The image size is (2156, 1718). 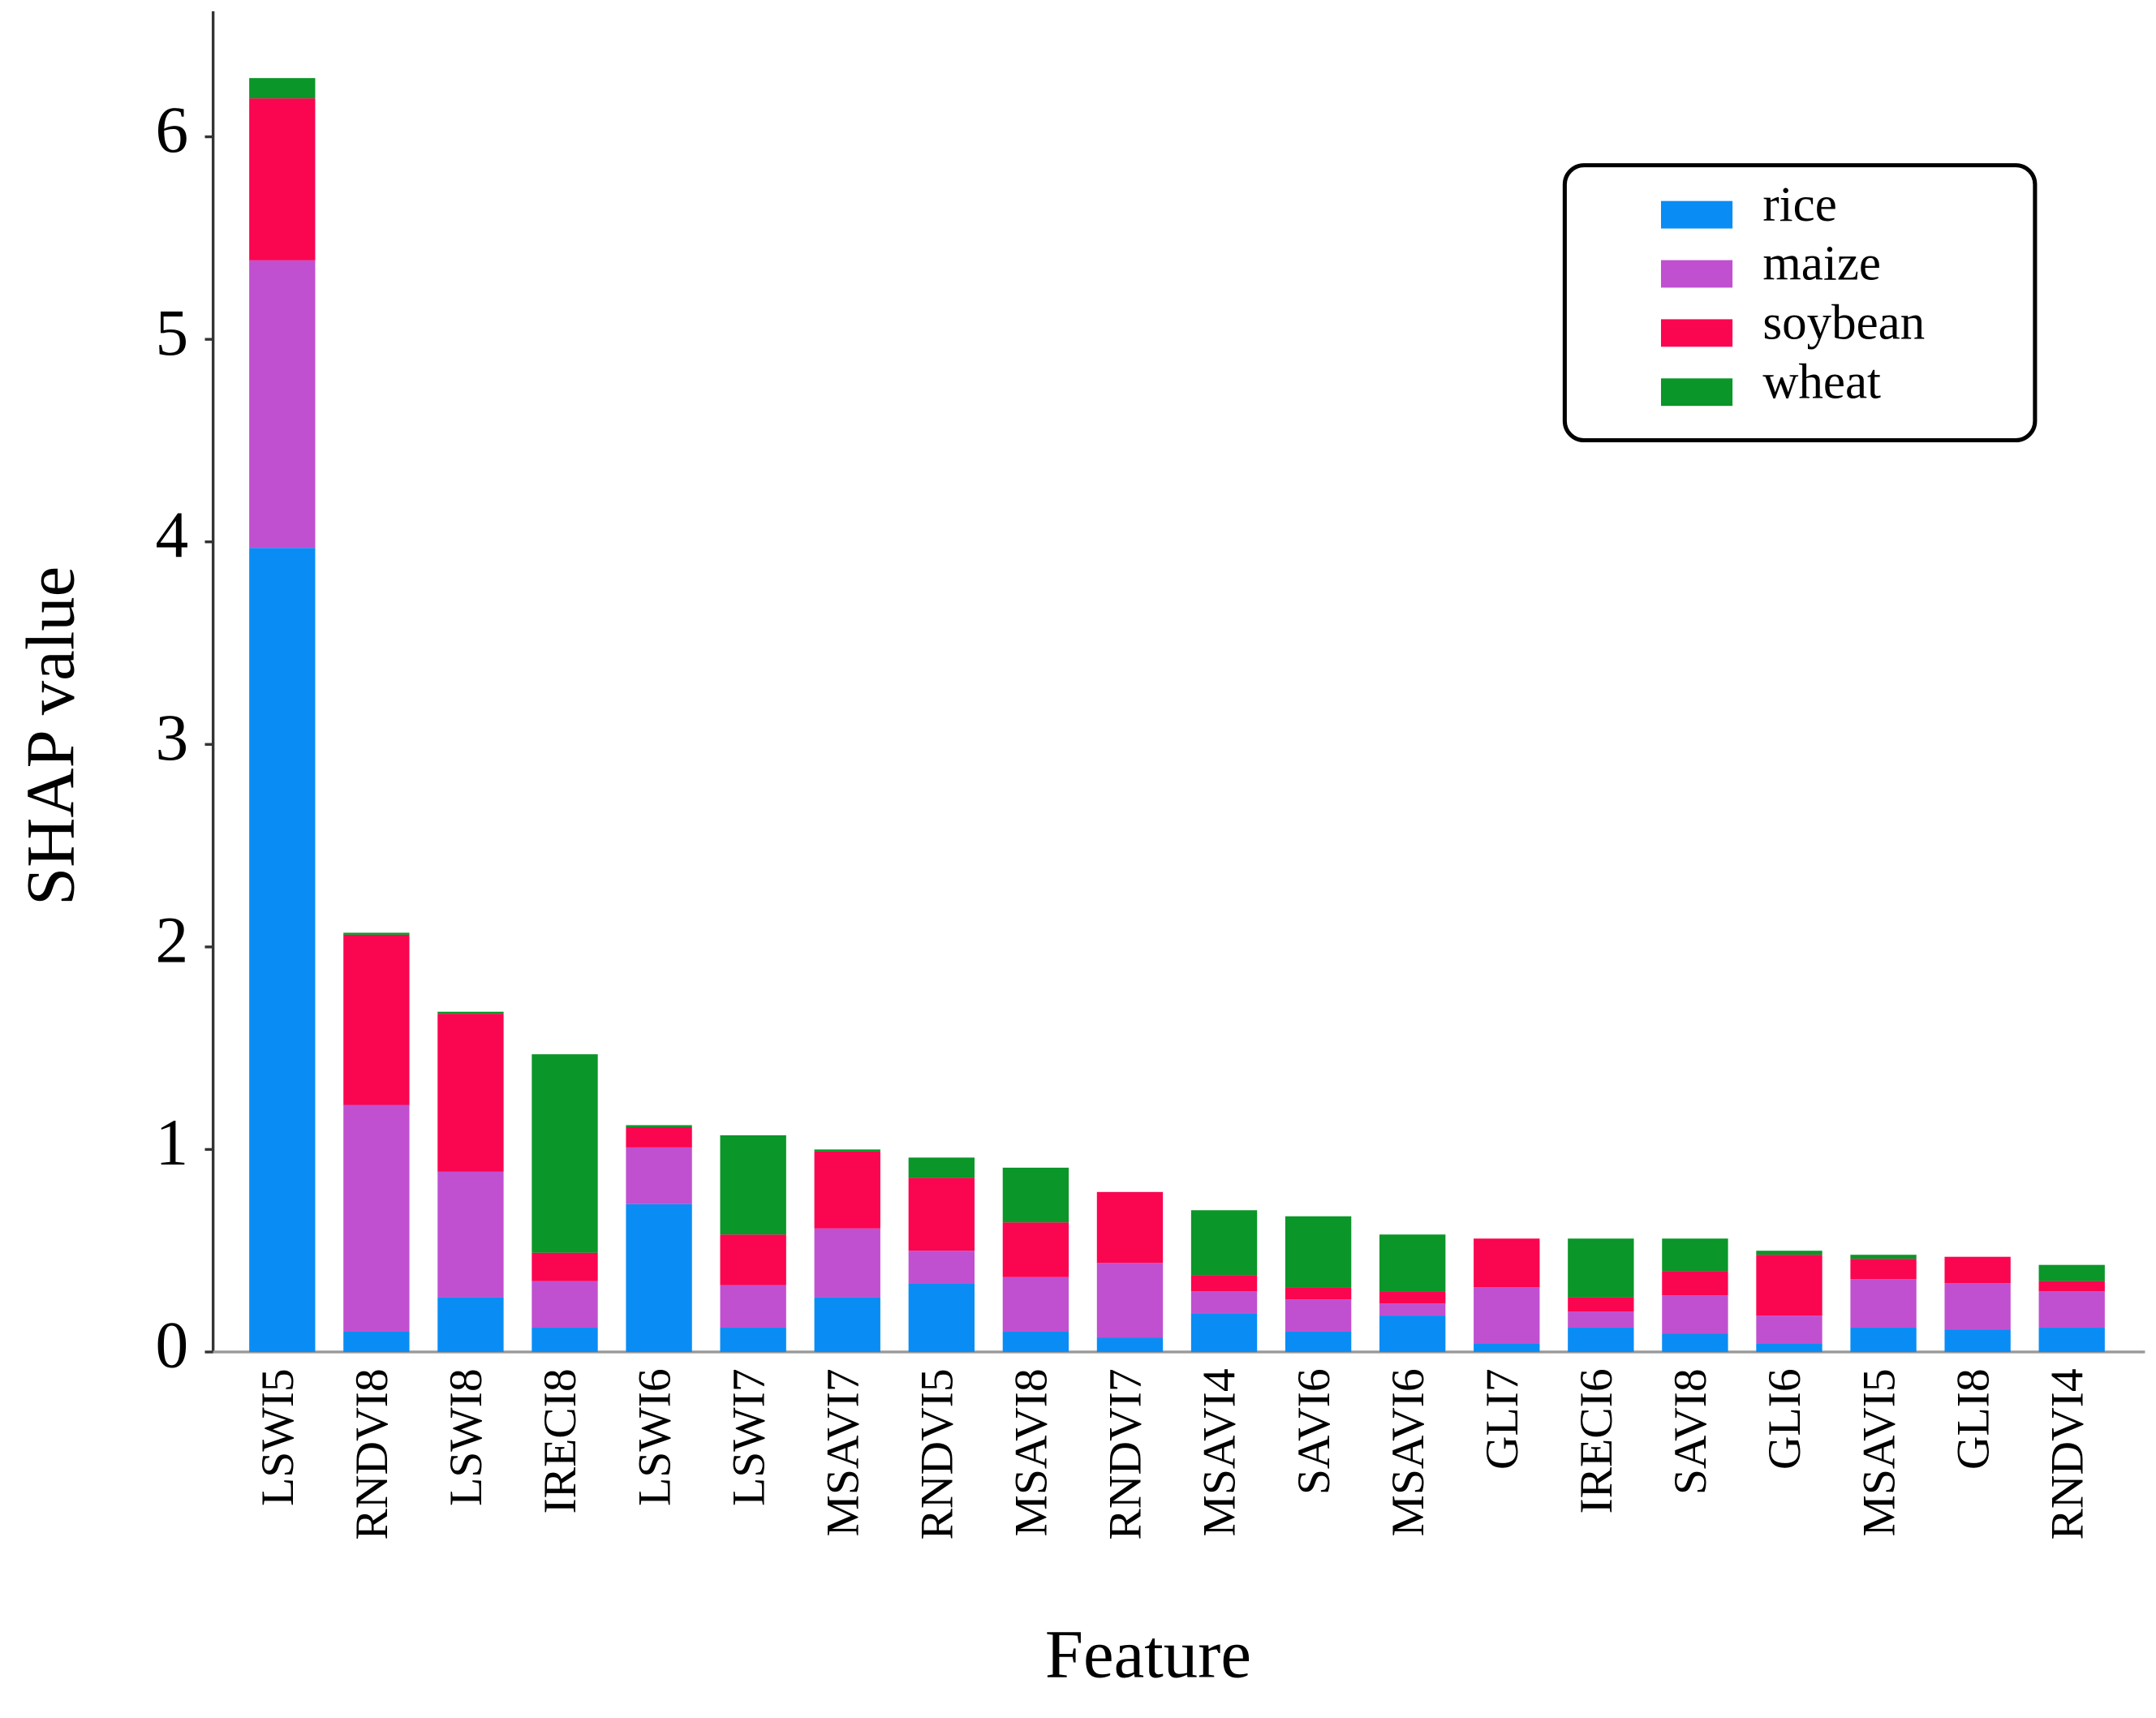 I want to click on x-tick-label: GLI6, so click(x=1784, y=1419).